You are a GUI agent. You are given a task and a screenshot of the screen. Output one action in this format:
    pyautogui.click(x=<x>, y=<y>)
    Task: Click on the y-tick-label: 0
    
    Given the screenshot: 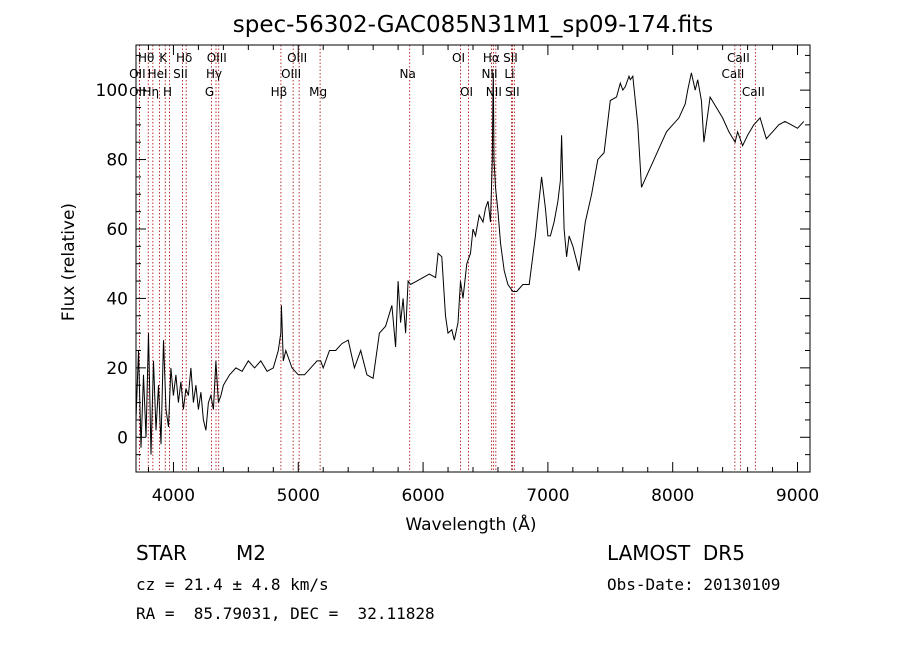 What is the action you would take?
    pyautogui.click(x=122, y=438)
    